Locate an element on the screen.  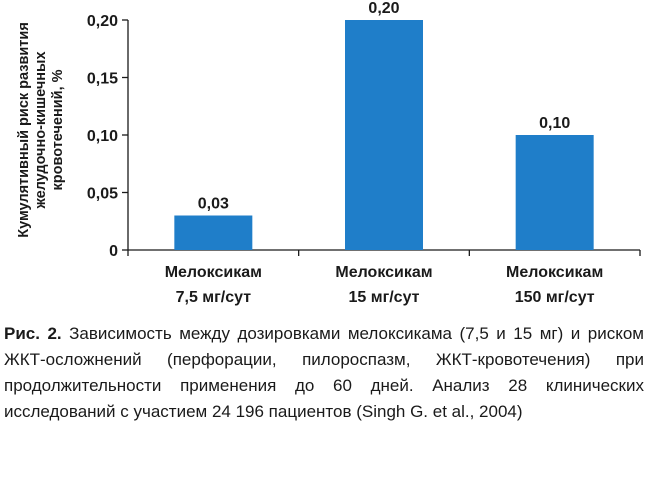
data-label: 0,03 is located at coordinates (213, 204).